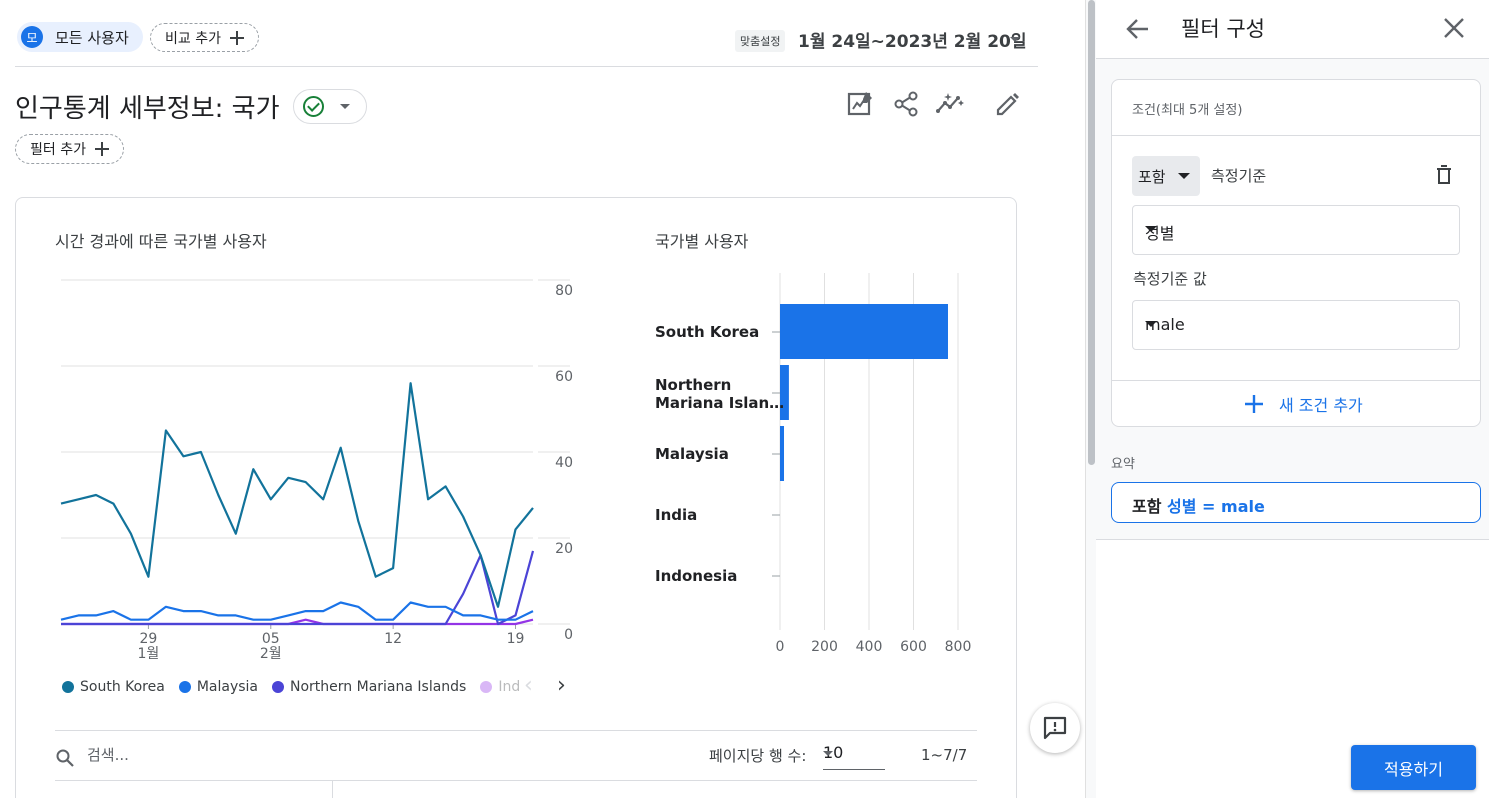 The height and width of the screenshot is (798, 1489). I want to click on add-condition-button: 새 조건 추가, so click(1303, 404).